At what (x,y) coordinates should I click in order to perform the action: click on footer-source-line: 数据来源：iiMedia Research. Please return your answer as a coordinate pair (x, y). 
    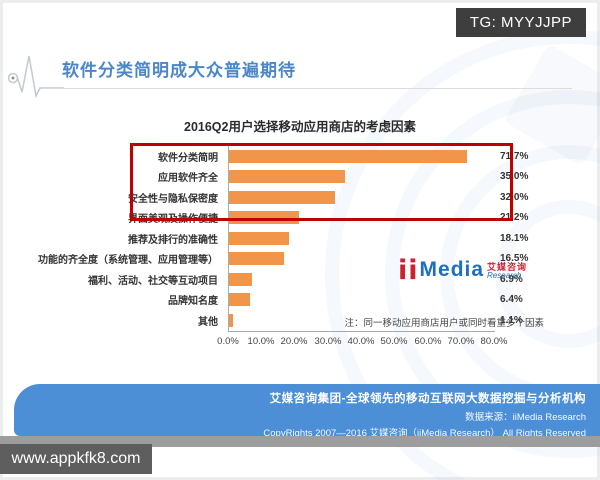
    Looking at the image, I should click on (525, 417).